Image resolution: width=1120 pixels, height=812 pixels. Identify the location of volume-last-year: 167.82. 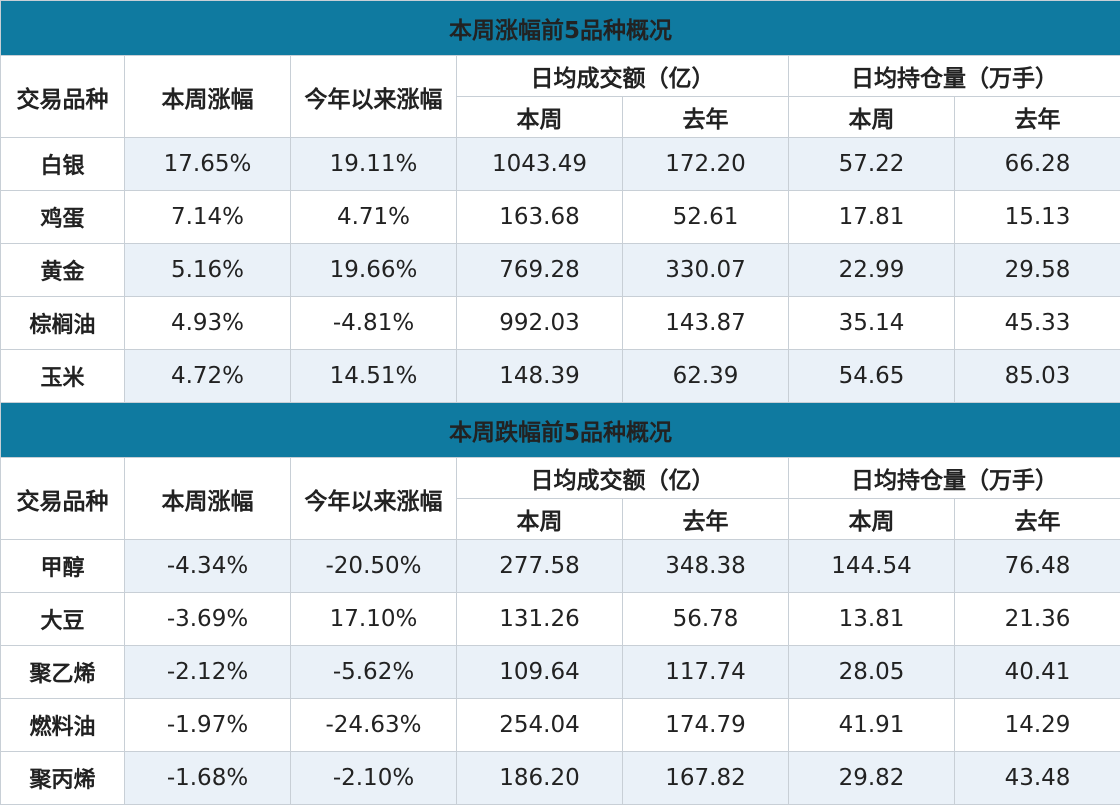
(705, 778).